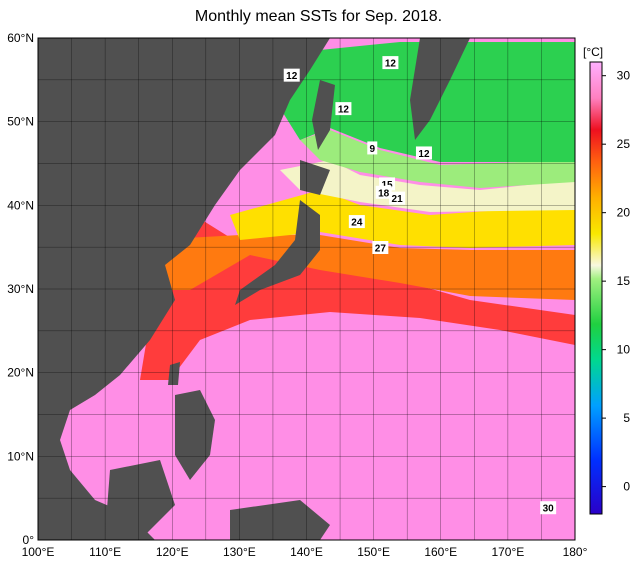 This screenshot has height=564, width=637. Describe the element at coordinates (626, 418) in the screenshot. I see `colorbar-tick-label: 5` at that location.